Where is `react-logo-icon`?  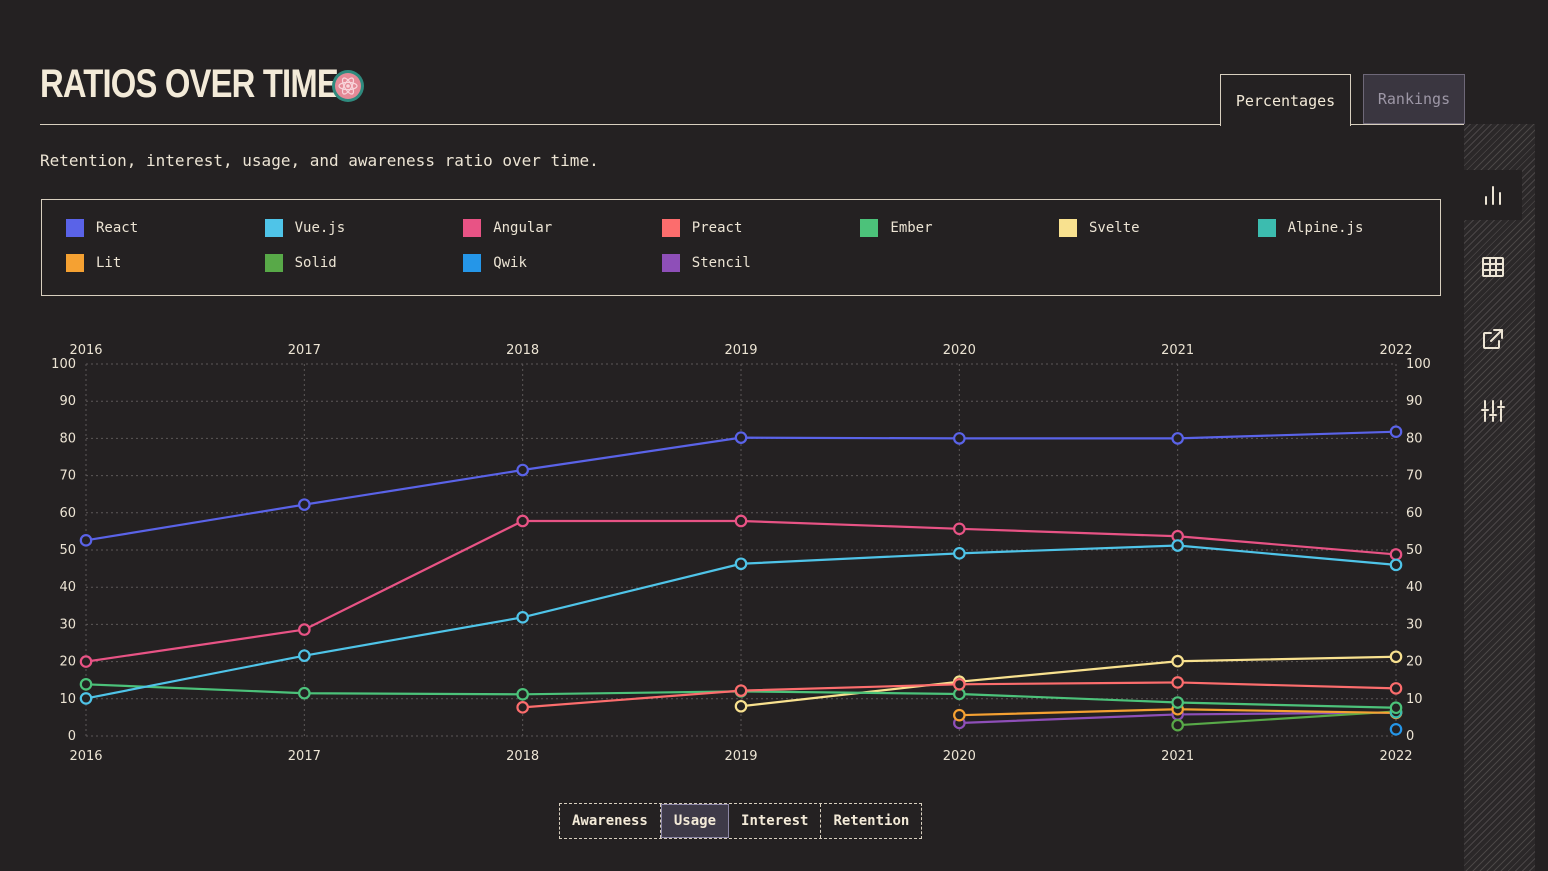 react-logo-icon is located at coordinates (348, 86).